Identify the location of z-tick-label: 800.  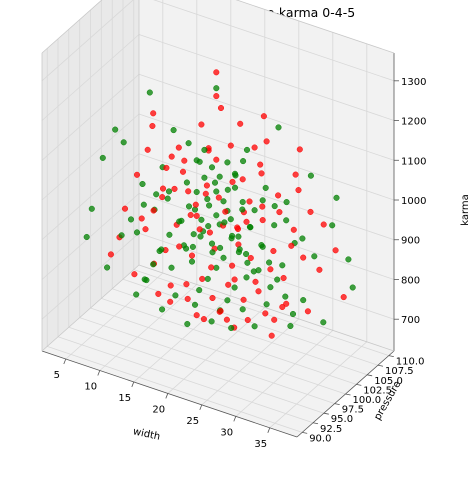
(410, 281).